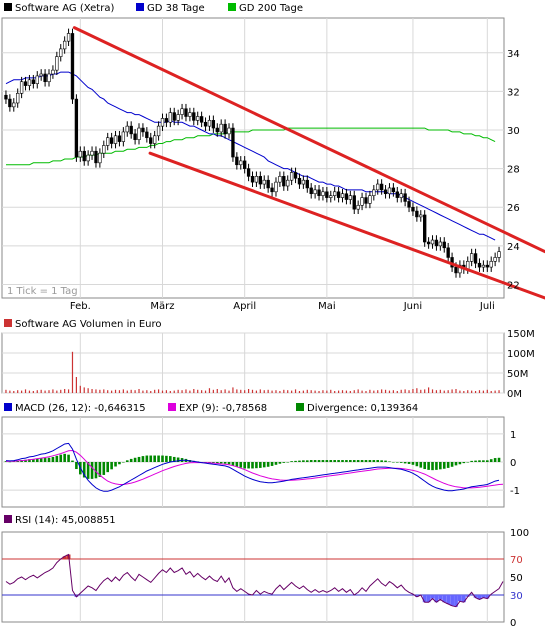  Describe the element at coordinates (252, 372) in the screenshot. I see `volume-series` at that location.